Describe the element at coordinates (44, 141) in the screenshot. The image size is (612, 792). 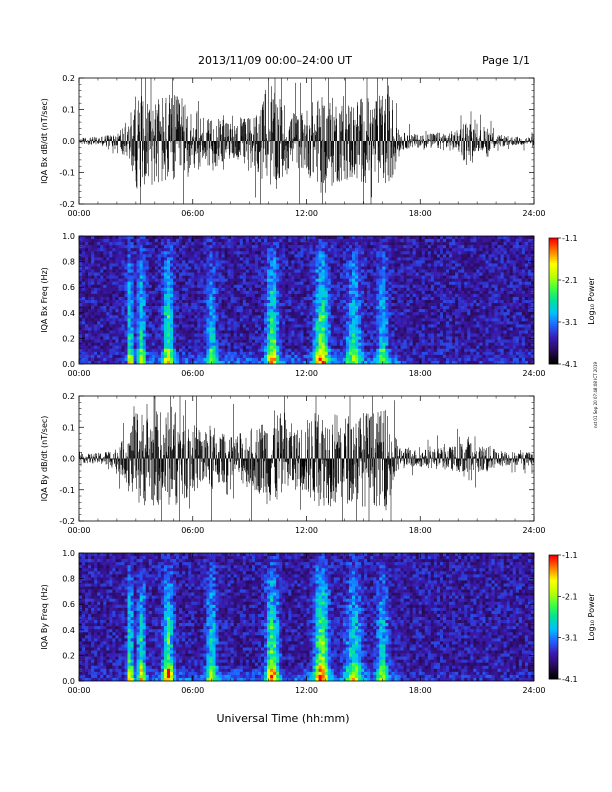
I see `bx-waveform-ylabel: IQA Bx dB/dt (nT/sec)` at that location.